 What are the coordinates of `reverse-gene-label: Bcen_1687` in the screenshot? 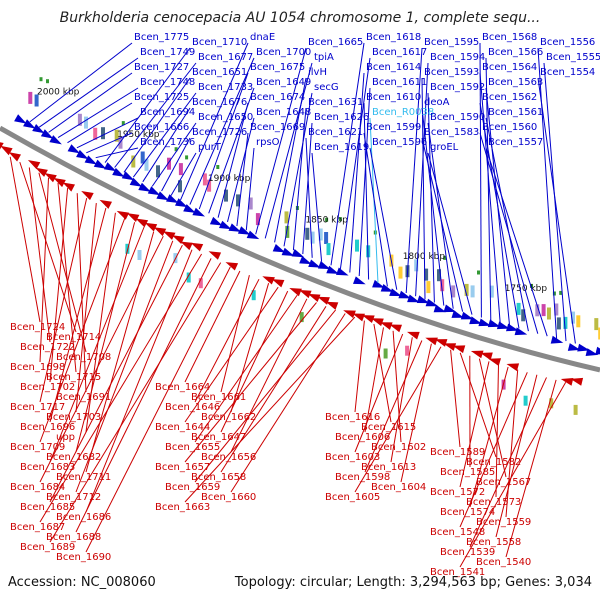 It's located at (37, 527).